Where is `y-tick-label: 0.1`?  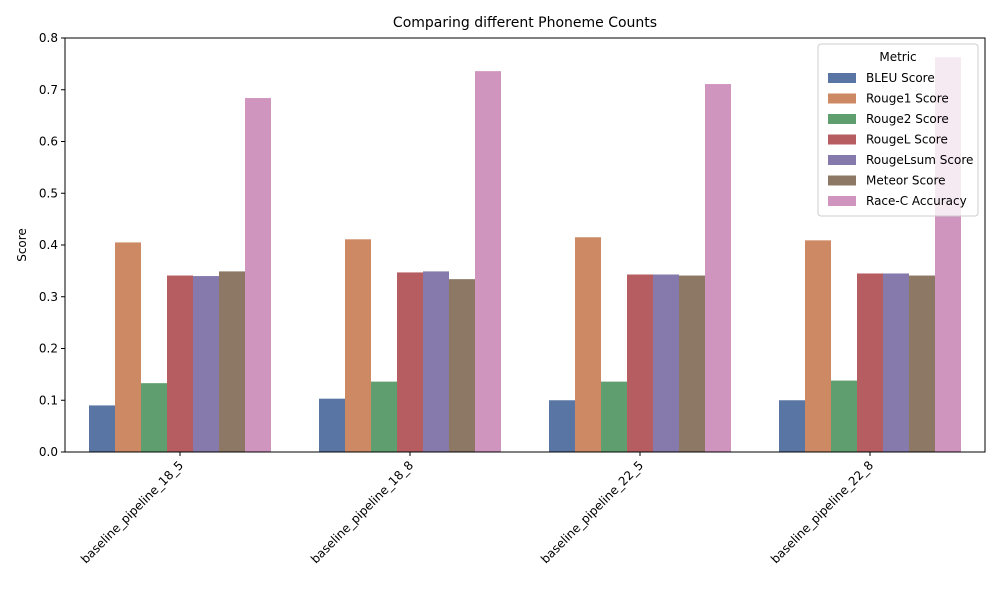
y-tick-label: 0.1 is located at coordinates (48, 400).